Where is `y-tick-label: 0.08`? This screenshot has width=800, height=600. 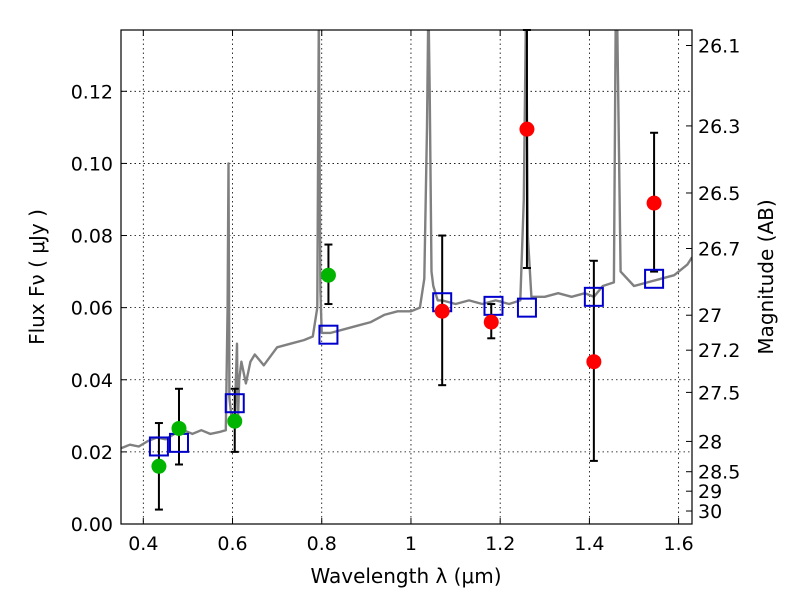 y-tick-label: 0.08 is located at coordinates (92, 237).